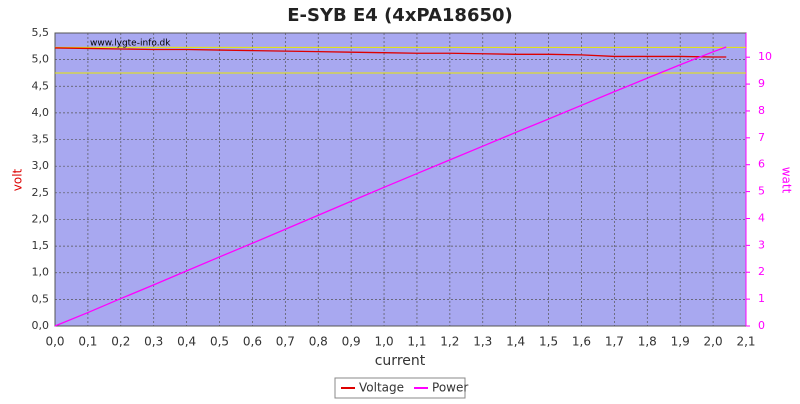  I want to click on x-tick-label: 1,7, so click(614, 342).